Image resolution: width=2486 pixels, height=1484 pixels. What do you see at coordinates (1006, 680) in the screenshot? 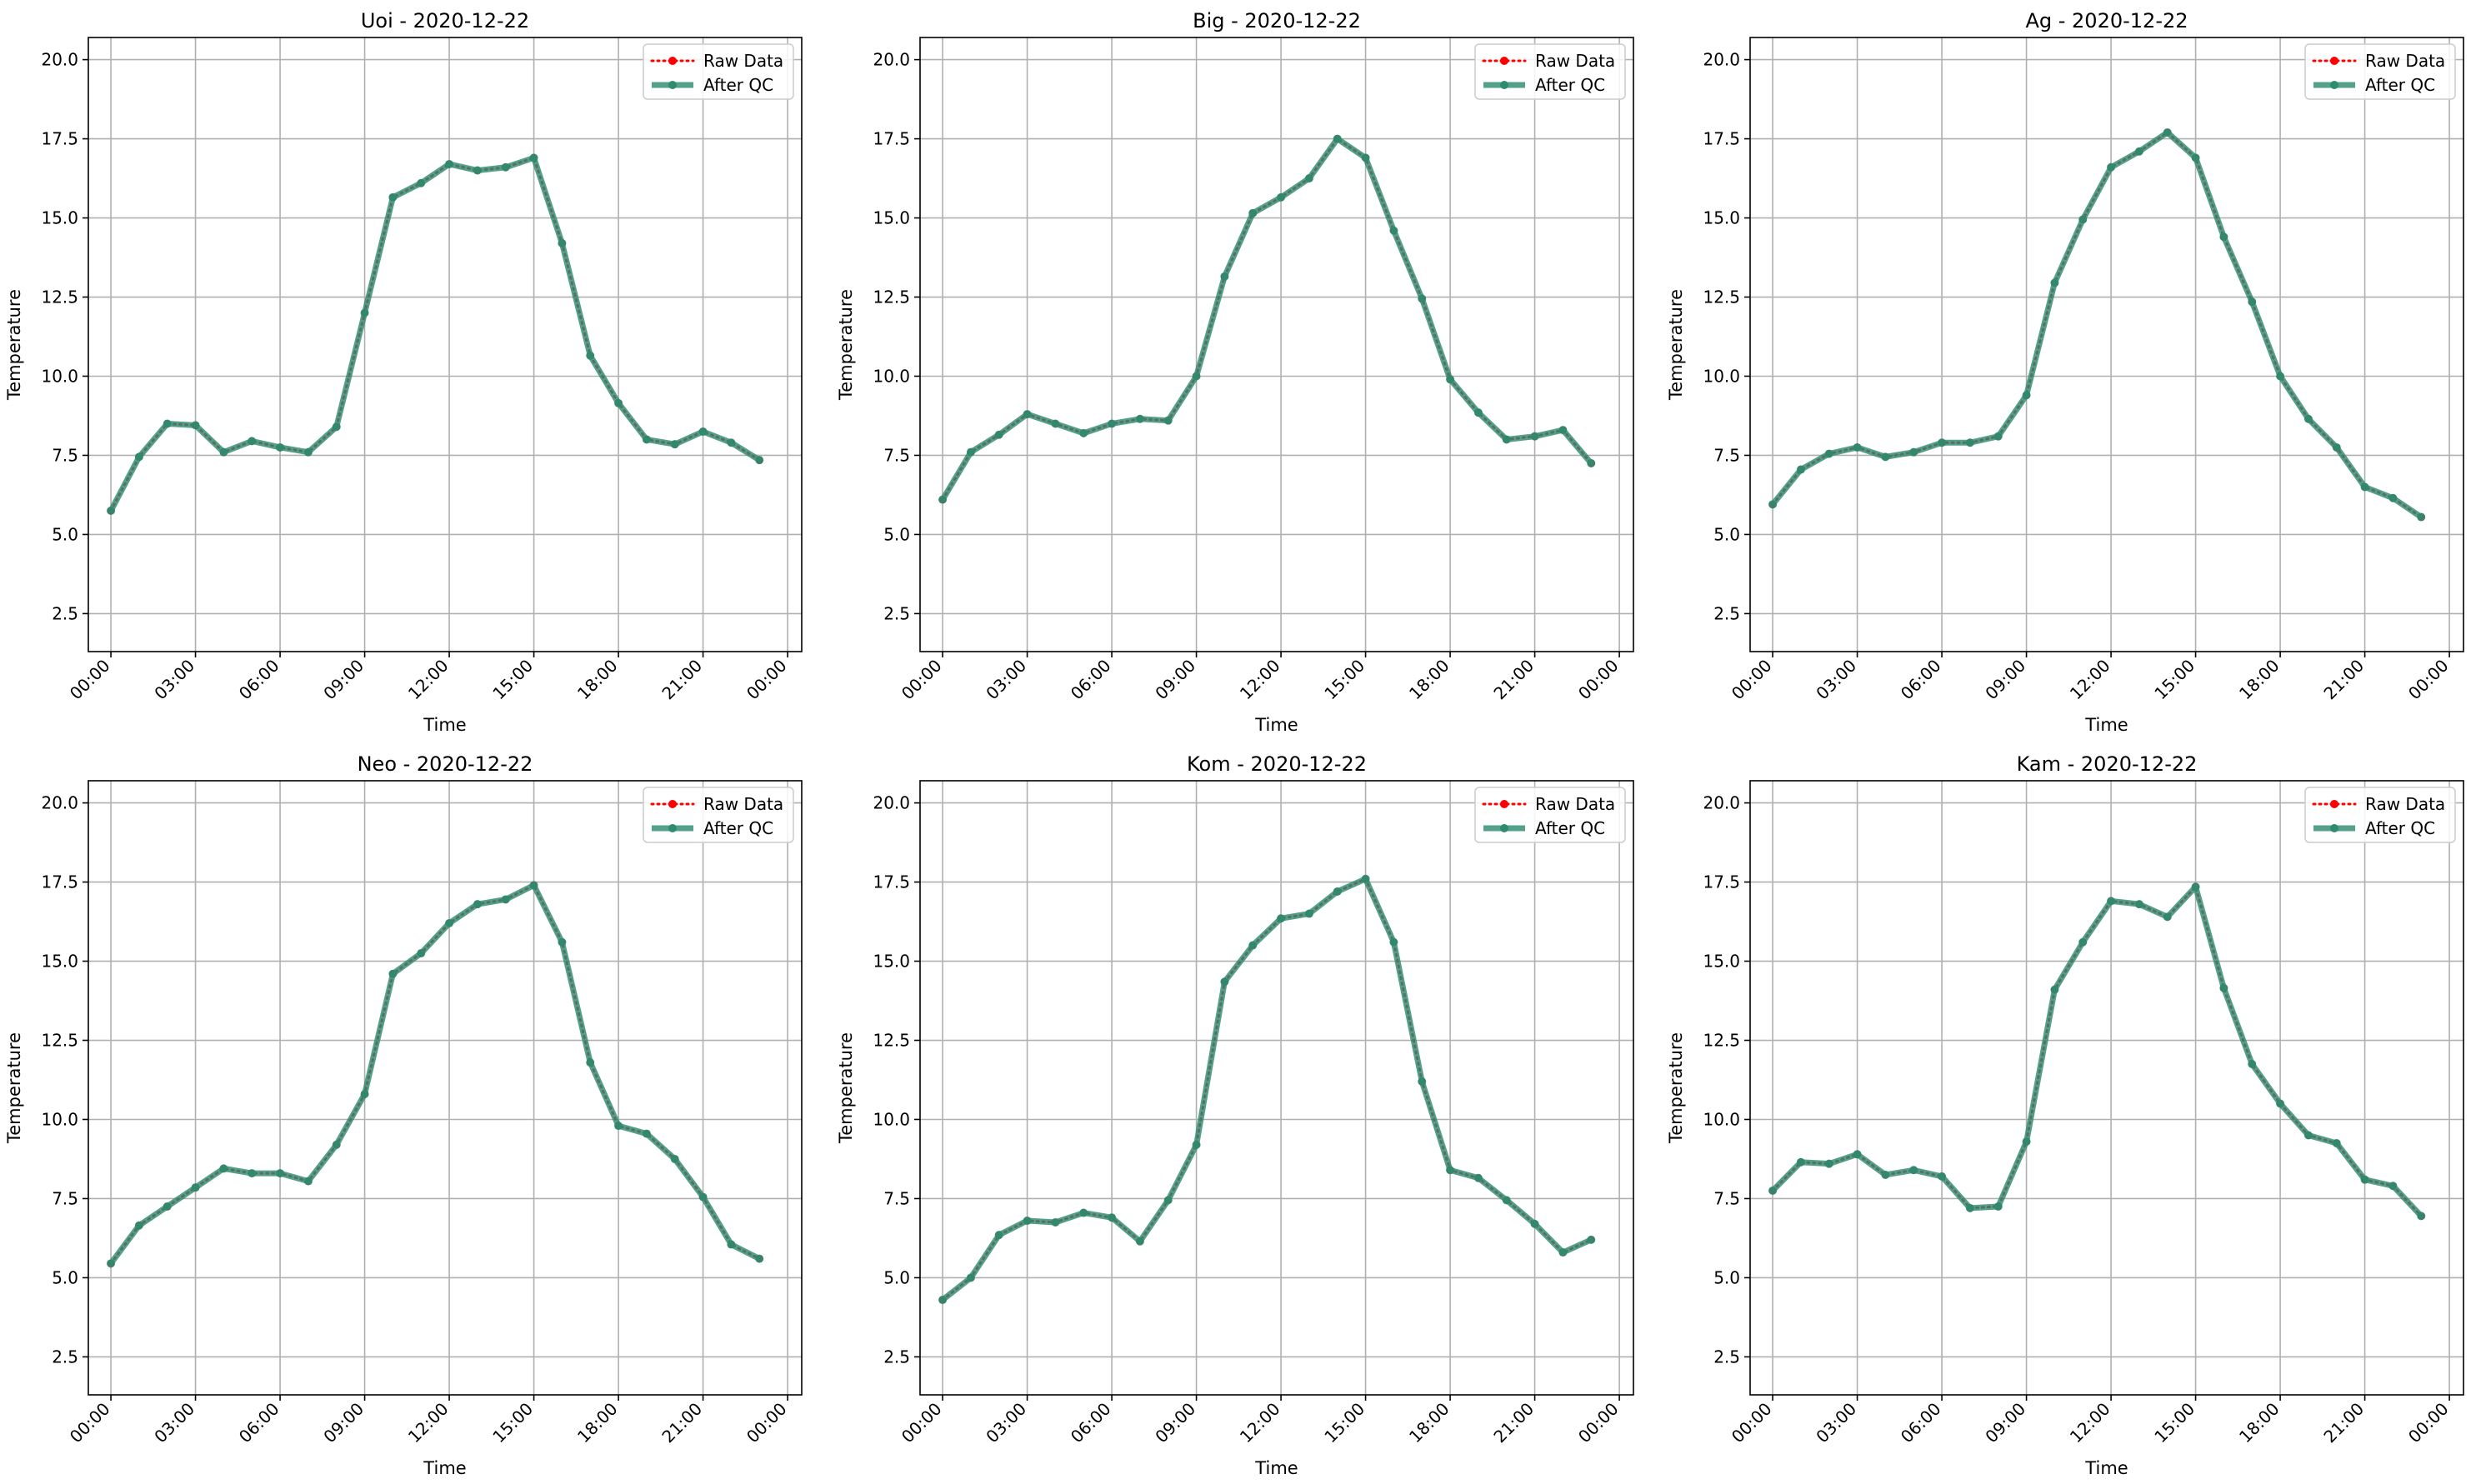
I see `x-tick-label: 03:00` at bounding box center [1006, 680].